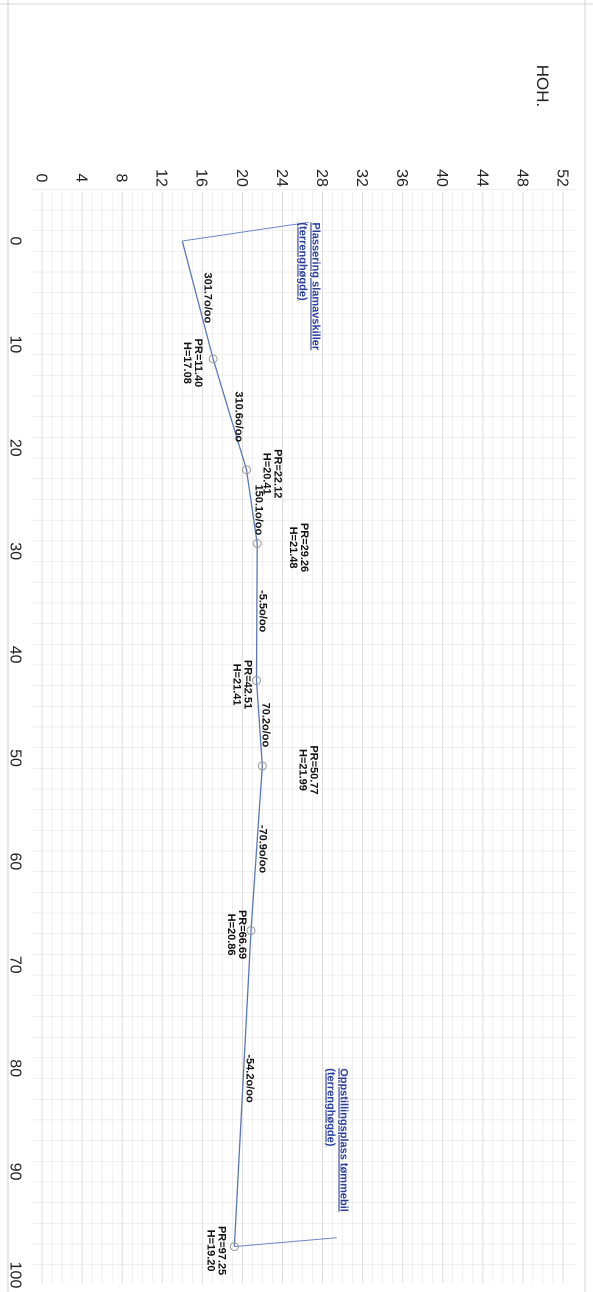 The image size is (593, 1292). Describe the element at coordinates (277, 473) in the screenshot. I see `point-label-pr: PR=22.12` at that location.